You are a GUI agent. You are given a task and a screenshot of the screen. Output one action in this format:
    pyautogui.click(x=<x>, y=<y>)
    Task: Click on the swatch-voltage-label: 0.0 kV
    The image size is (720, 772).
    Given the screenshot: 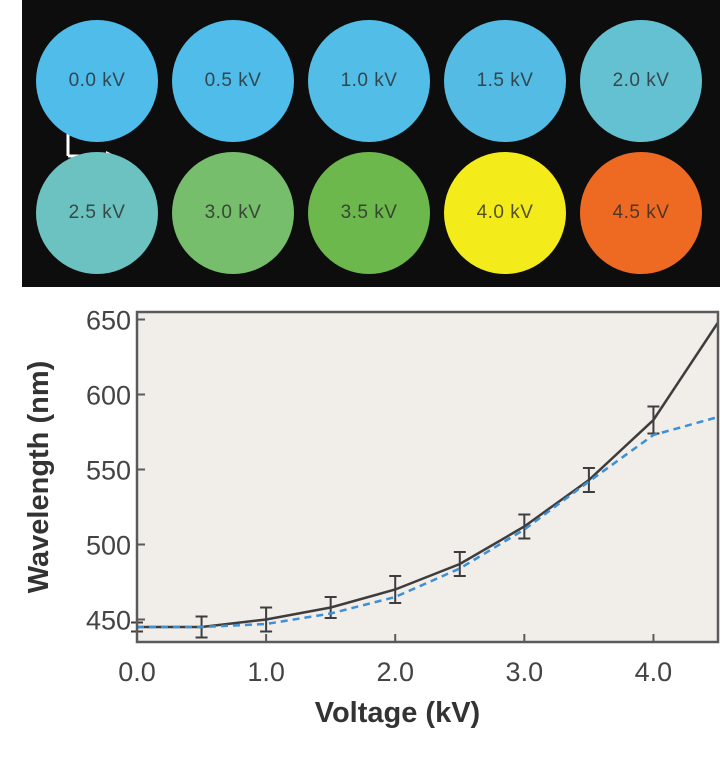 What is the action you would take?
    pyautogui.click(x=97, y=80)
    